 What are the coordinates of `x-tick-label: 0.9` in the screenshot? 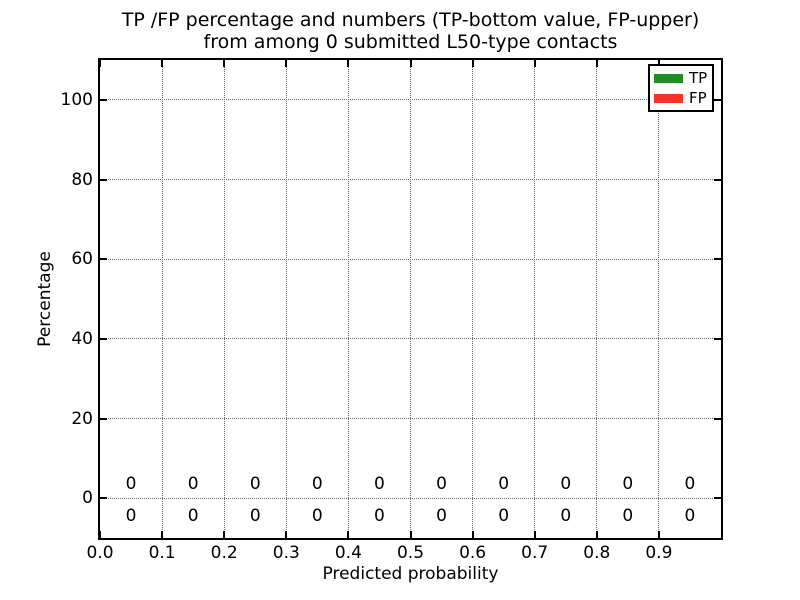 It's located at (659, 553).